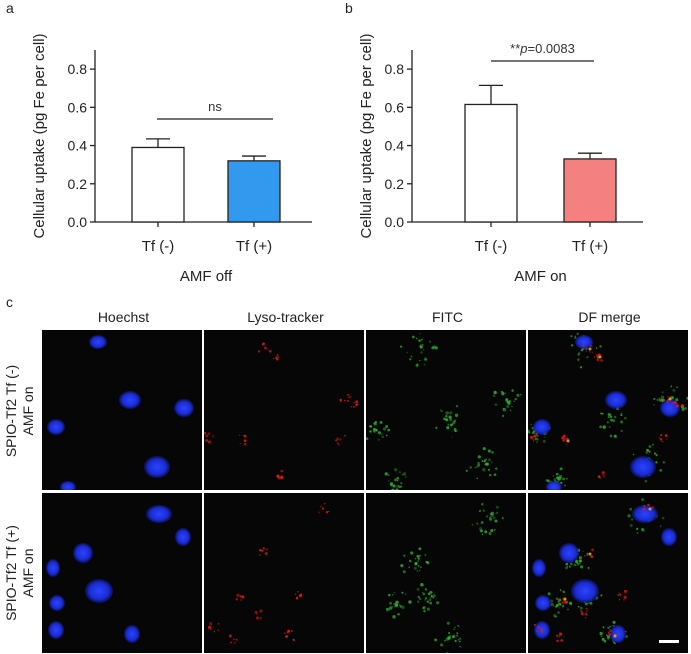 The height and width of the screenshot is (654, 691). What do you see at coordinates (395, 222) in the screenshot?
I see `y-tick-label: 0.0` at bounding box center [395, 222].